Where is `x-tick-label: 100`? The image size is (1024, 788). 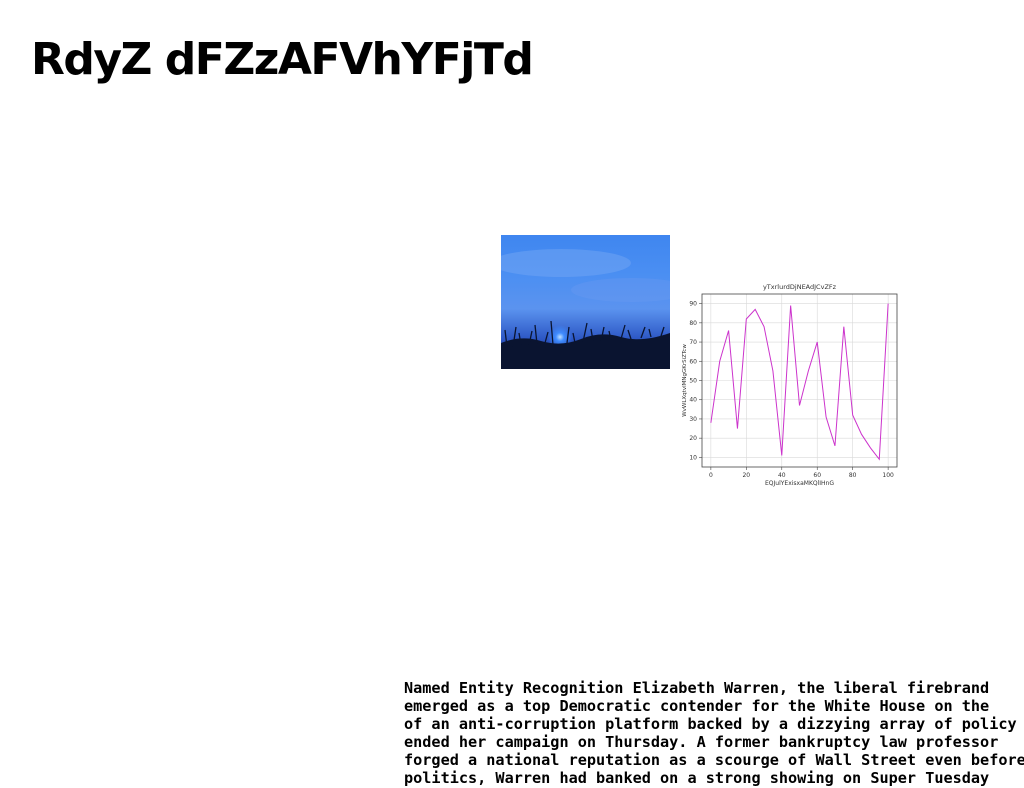
x-tick-label: 100 is located at coordinates (888, 475).